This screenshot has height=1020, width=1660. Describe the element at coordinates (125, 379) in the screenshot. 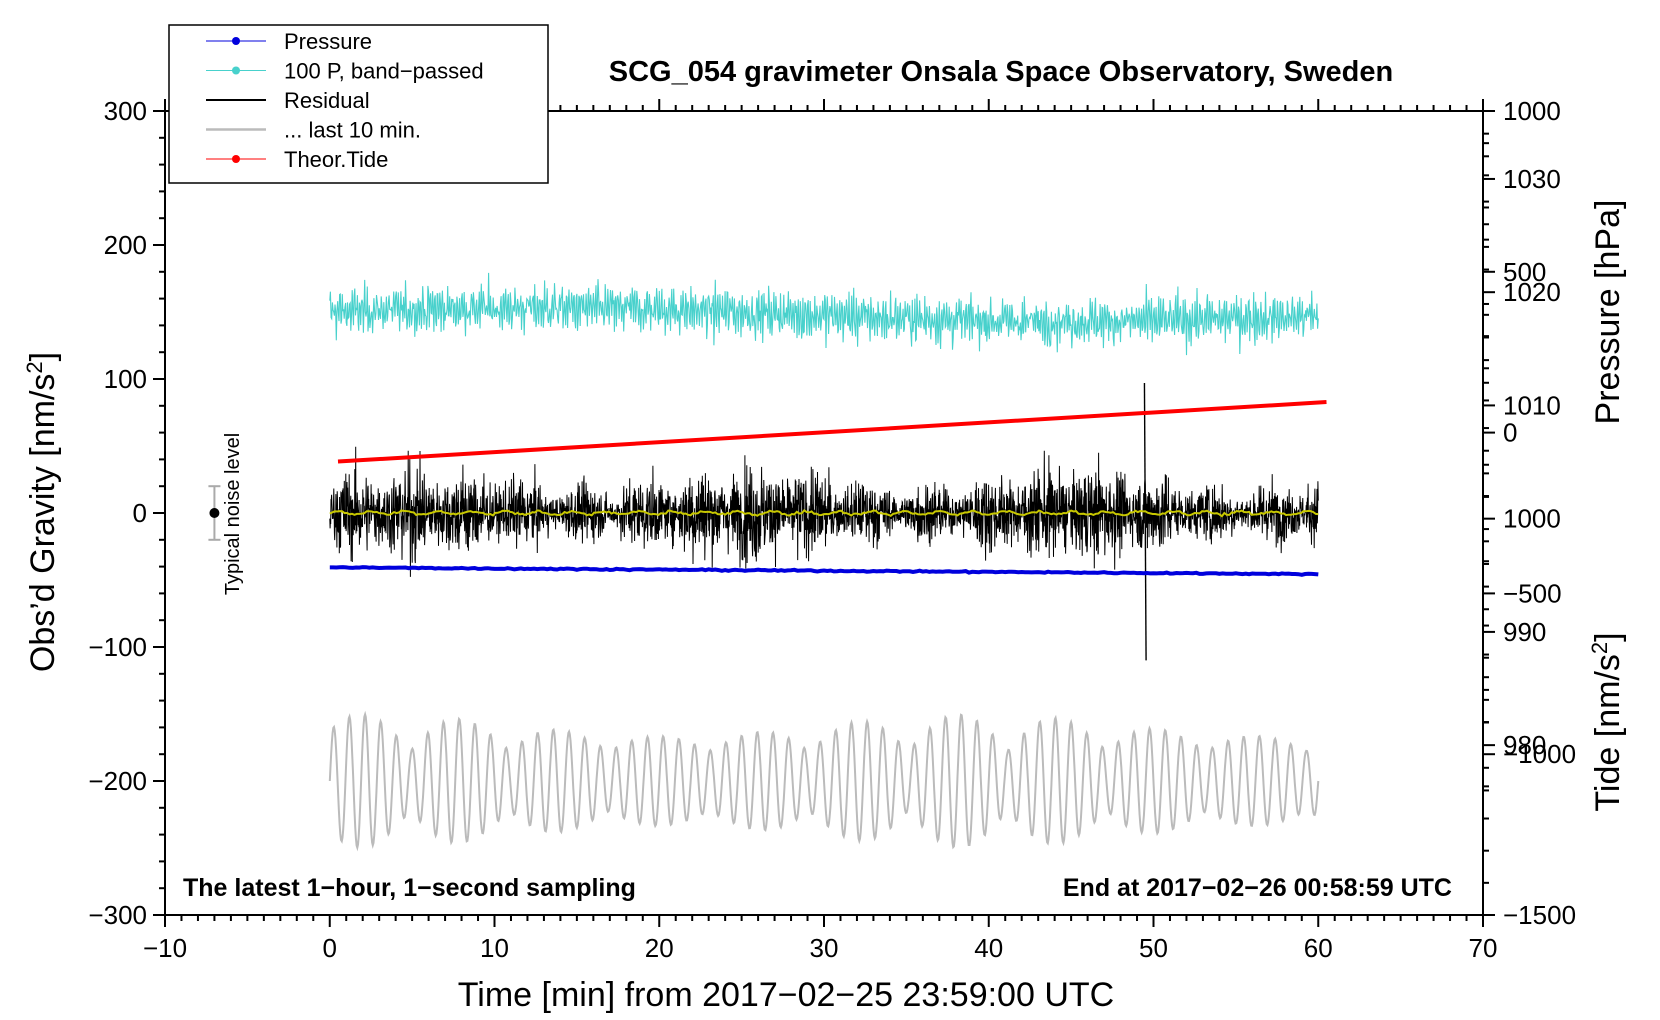

I see `y-tick-label-gravity: 100` at that location.